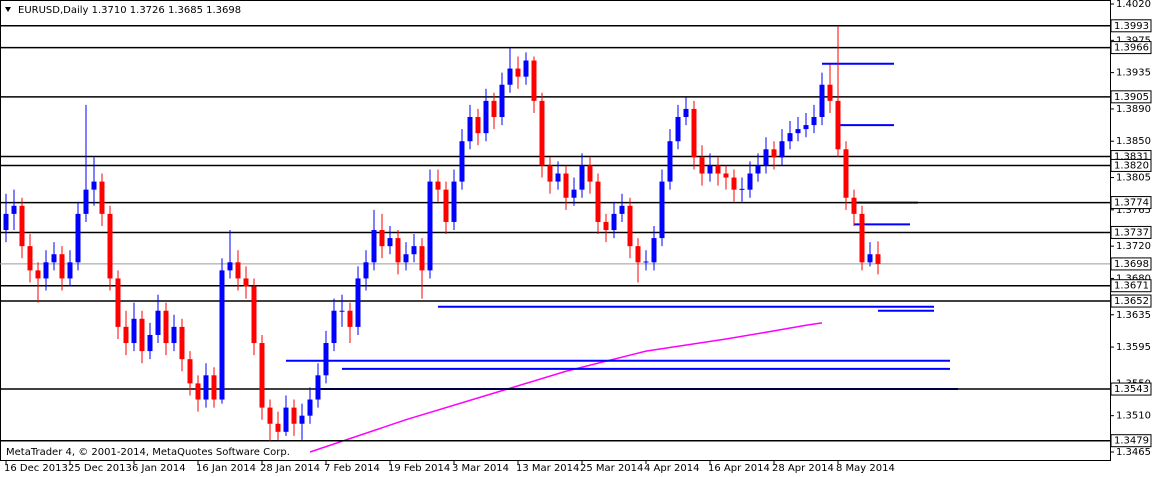 This screenshot has width=1152, height=477. Describe the element at coordinates (1133, 246) in the screenshot. I see `y-tick-label: 1.3720` at that location.